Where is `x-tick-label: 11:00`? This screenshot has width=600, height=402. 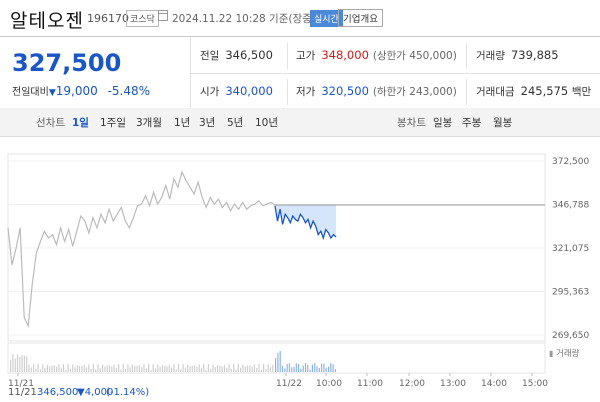
x-tick-label: 11:00 is located at coordinates (370, 384).